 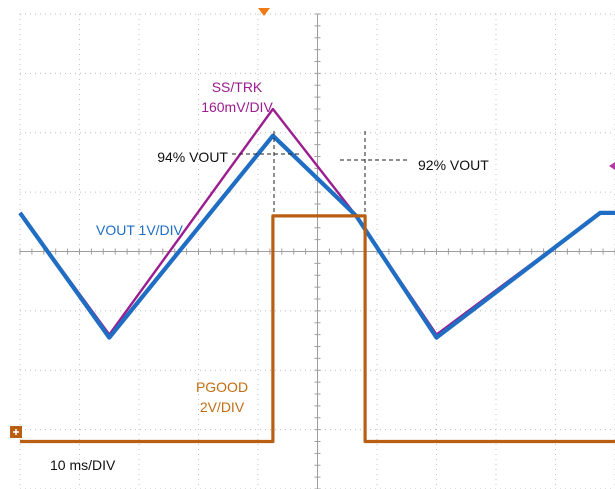 I want to click on trigger-level-marker-icon, so click(x=612, y=166).